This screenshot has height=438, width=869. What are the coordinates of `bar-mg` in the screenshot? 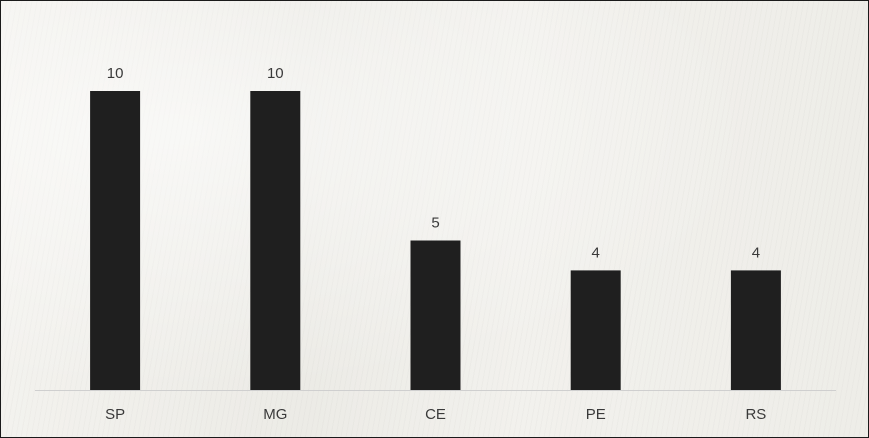 It's located at (275, 240).